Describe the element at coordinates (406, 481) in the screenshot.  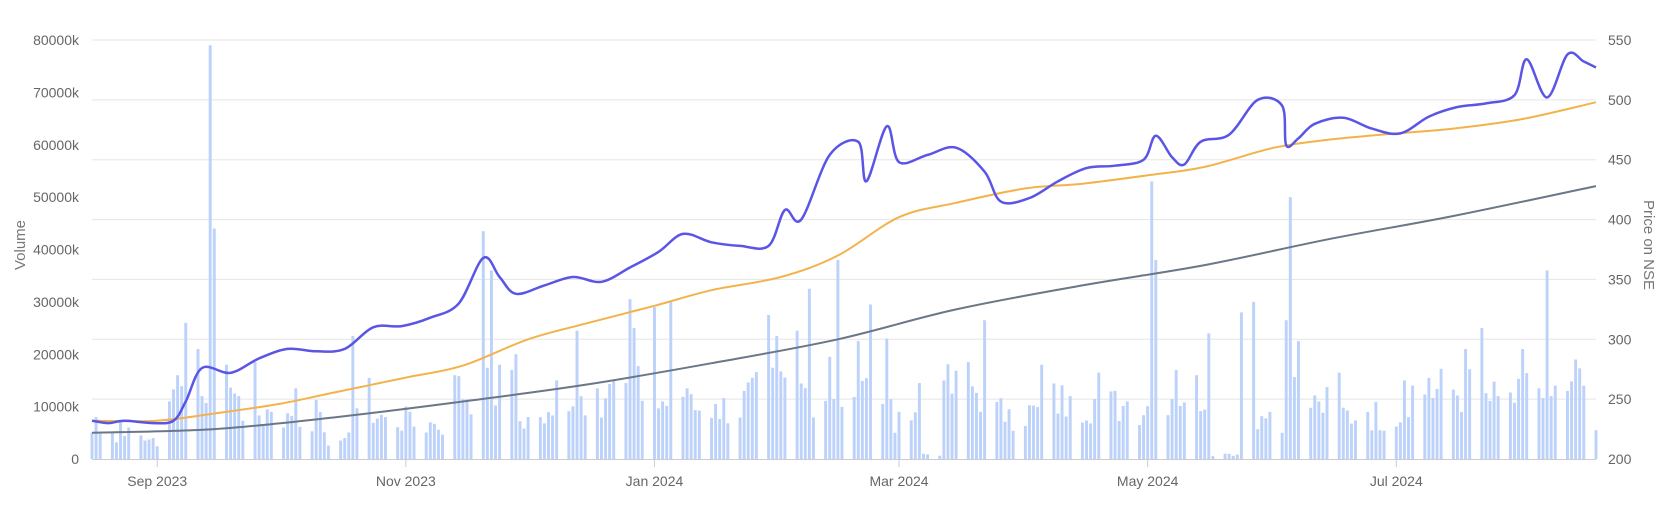
I see `x-tick-label: Nov 2023` at that location.